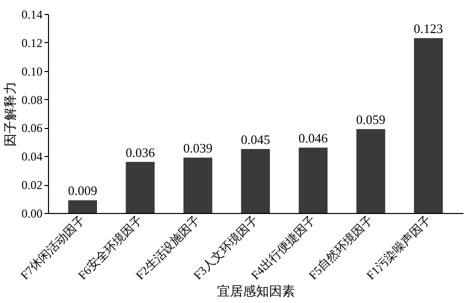 This screenshot has height=303, width=471. Describe the element at coordinates (255, 140) in the screenshot. I see `data-label: 0.045` at that location.